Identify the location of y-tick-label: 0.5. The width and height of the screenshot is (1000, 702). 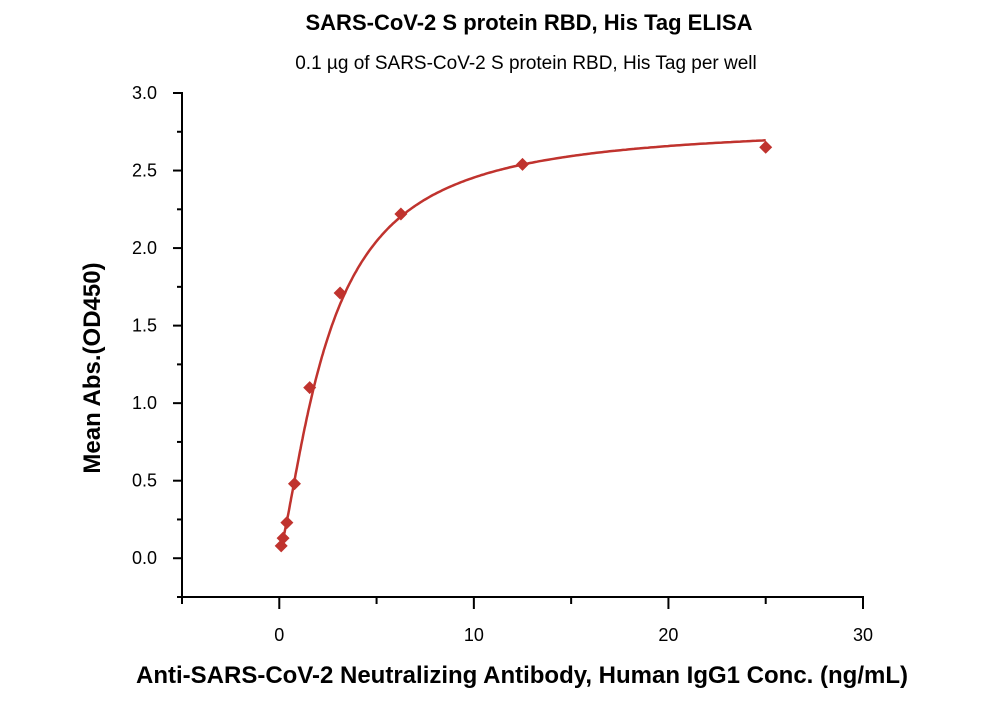
(144, 481).